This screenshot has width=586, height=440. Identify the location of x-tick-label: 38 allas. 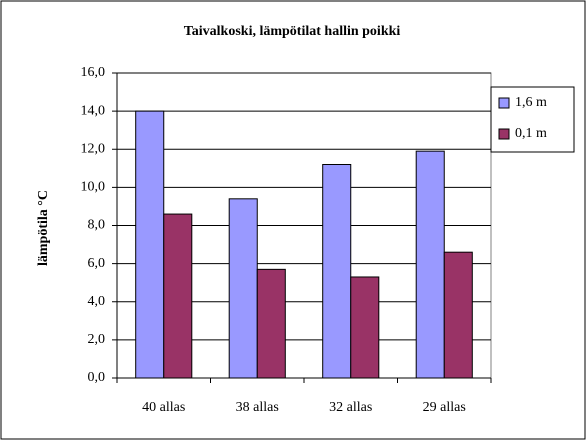
(257, 407).